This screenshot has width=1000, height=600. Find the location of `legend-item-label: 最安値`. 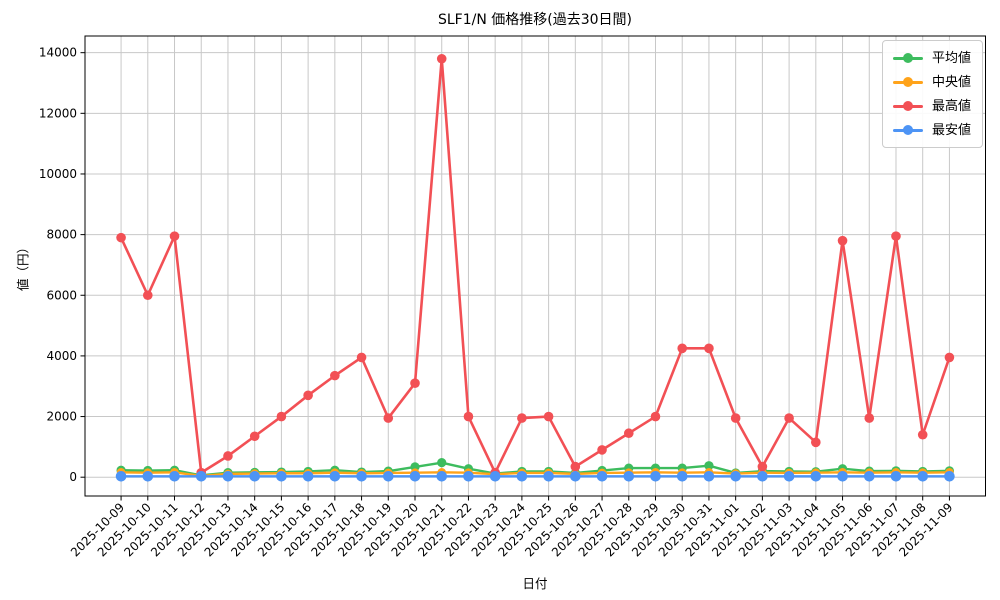

legend-item-label: 最安値 is located at coordinates (951, 130).